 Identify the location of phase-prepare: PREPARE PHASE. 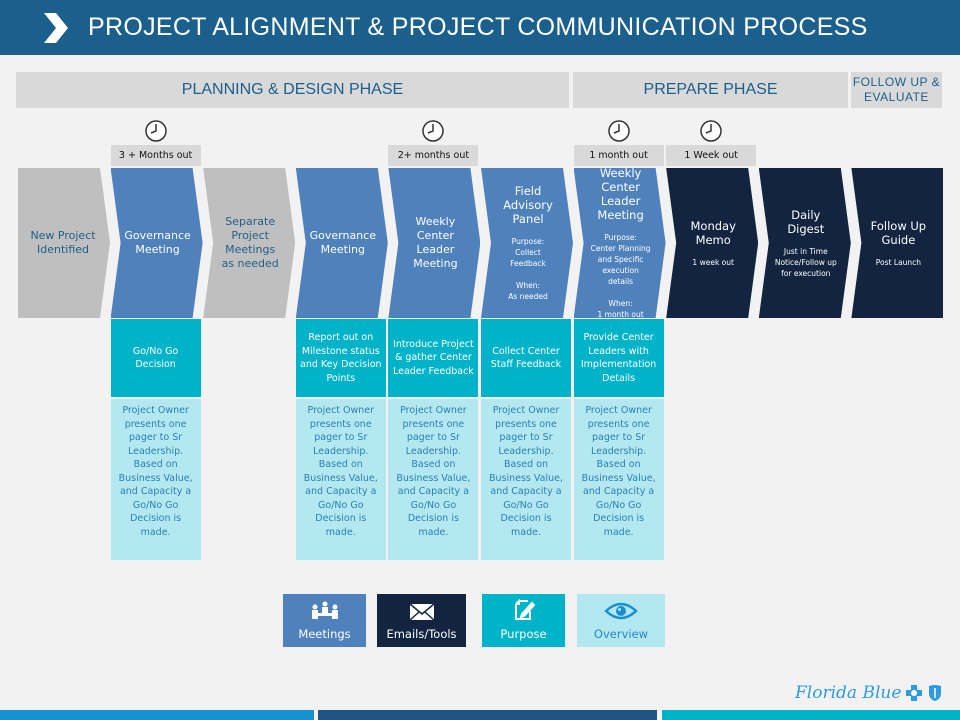
(710, 90).